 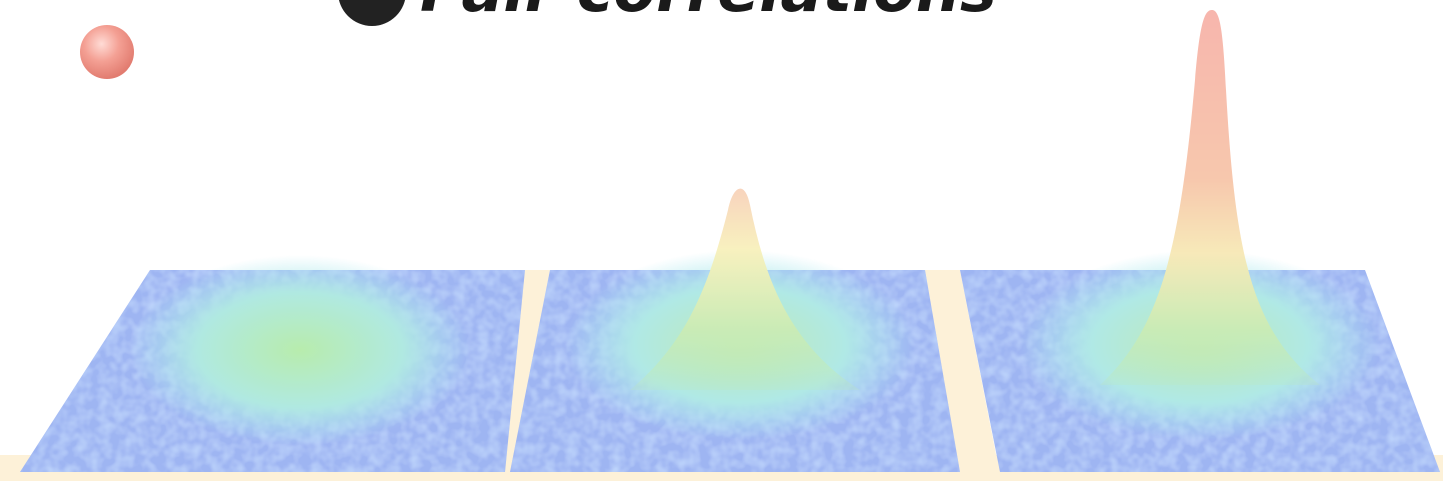 I want to click on bullet, so click(x=372, y=13).